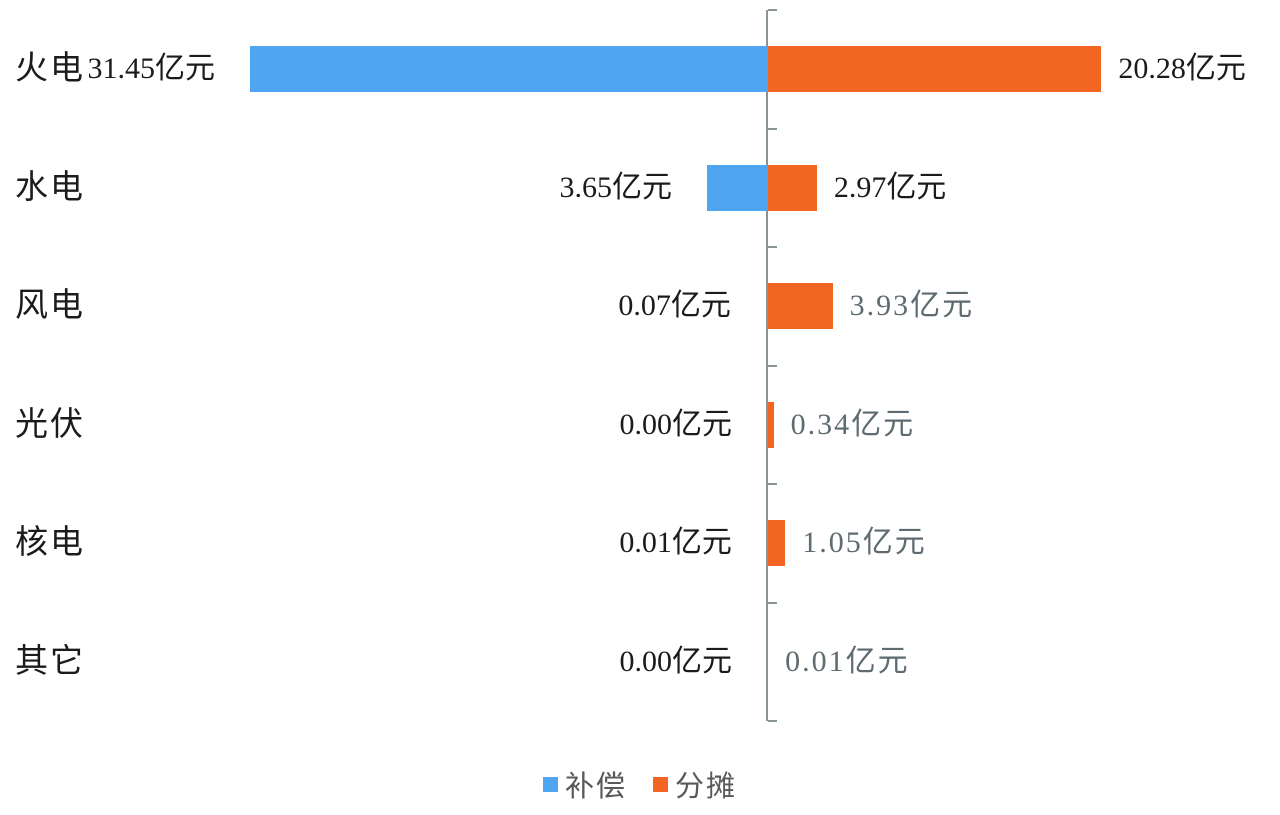 The height and width of the screenshot is (815, 1280). I want to click on category-label: 光伏, so click(50, 424).